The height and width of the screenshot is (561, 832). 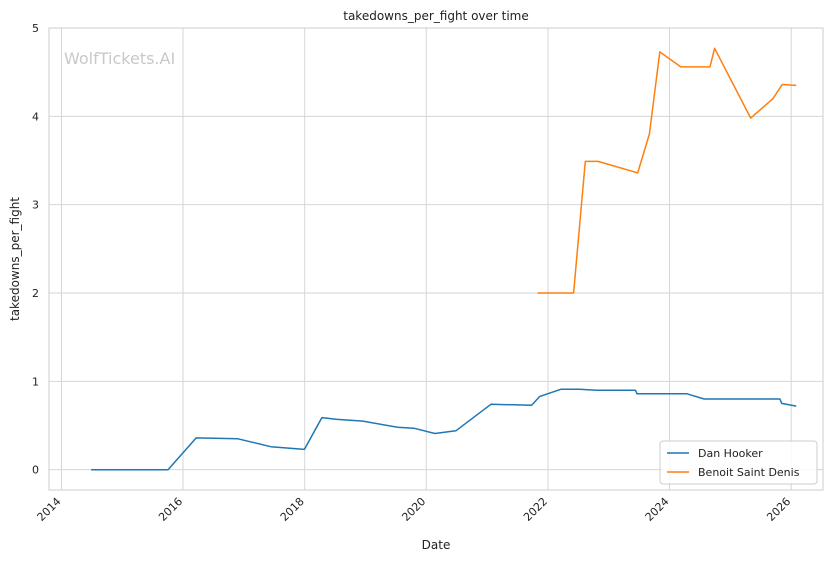 What do you see at coordinates (35, 116) in the screenshot?
I see `y-tick-label: 4` at bounding box center [35, 116].